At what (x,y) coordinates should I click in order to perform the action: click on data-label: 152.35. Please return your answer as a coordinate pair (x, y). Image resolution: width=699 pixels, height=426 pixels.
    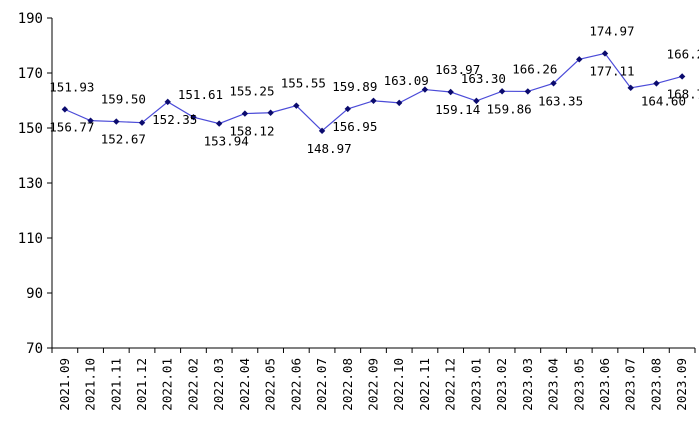
    Looking at the image, I should click on (174, 119).